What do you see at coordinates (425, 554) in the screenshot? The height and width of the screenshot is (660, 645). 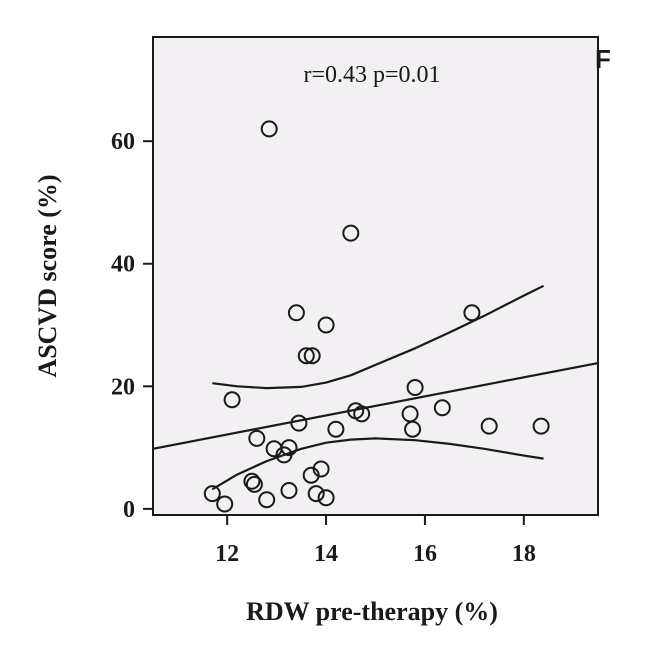 I see `x-tick-label: 16` at bounding box center [425, 554].